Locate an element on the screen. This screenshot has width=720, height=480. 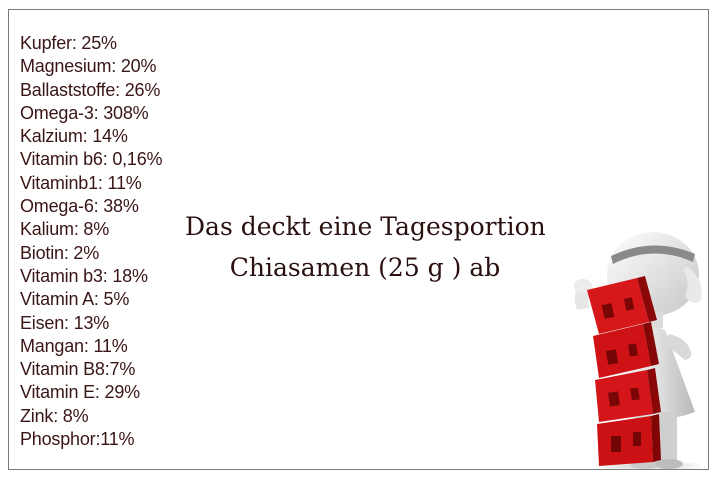
nutrient-item: Eisen: 13% is located at coordinates (65, 322).